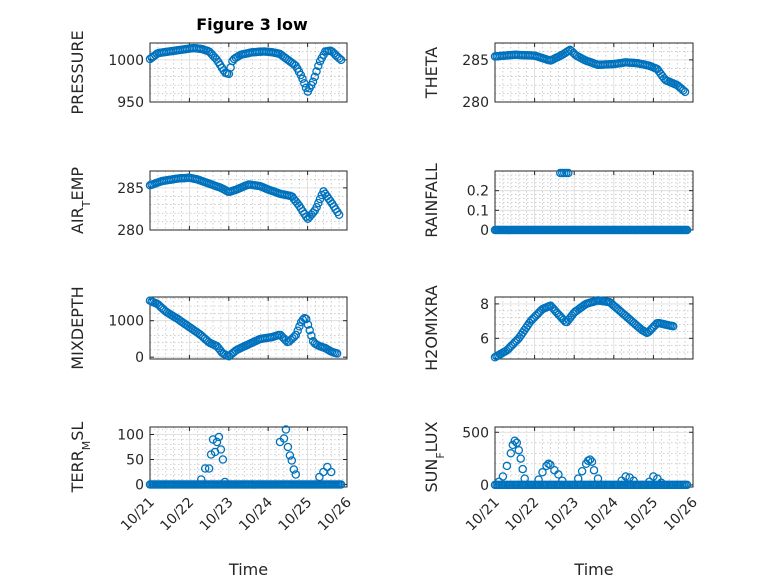 The image size is (778, 583). I want to click on subplot-6: 6 8 H2OMIXRA, so click(558, 328).